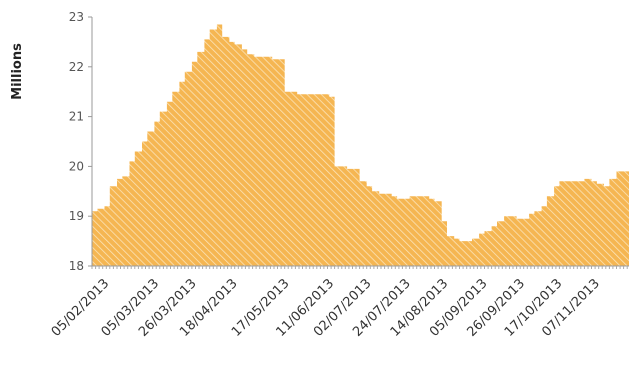 This screenshot has width=629, height=369. Describe the element at coordinates (76, 166) in the screenshot. I see `y-tick-label: 20` at that location.